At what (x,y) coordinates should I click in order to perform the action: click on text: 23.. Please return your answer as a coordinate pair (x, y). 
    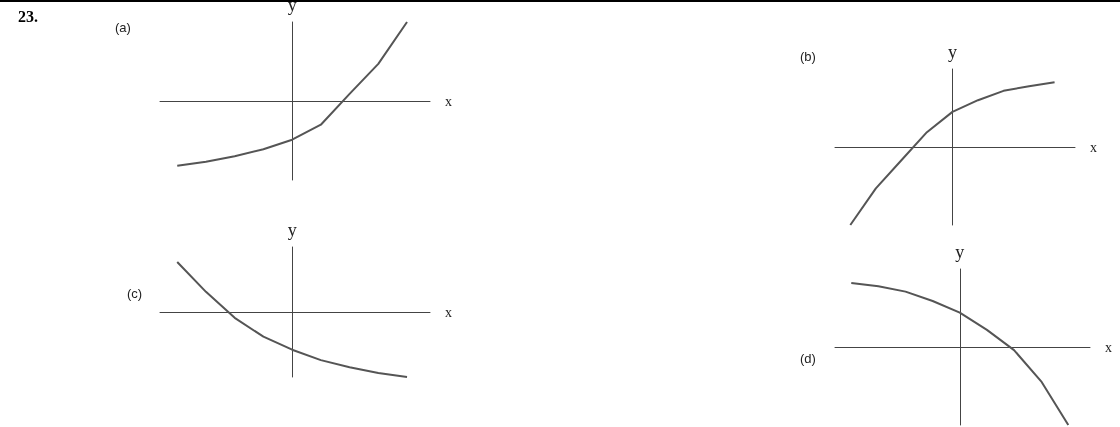
    Looking at the image, I should click on (28, 16).